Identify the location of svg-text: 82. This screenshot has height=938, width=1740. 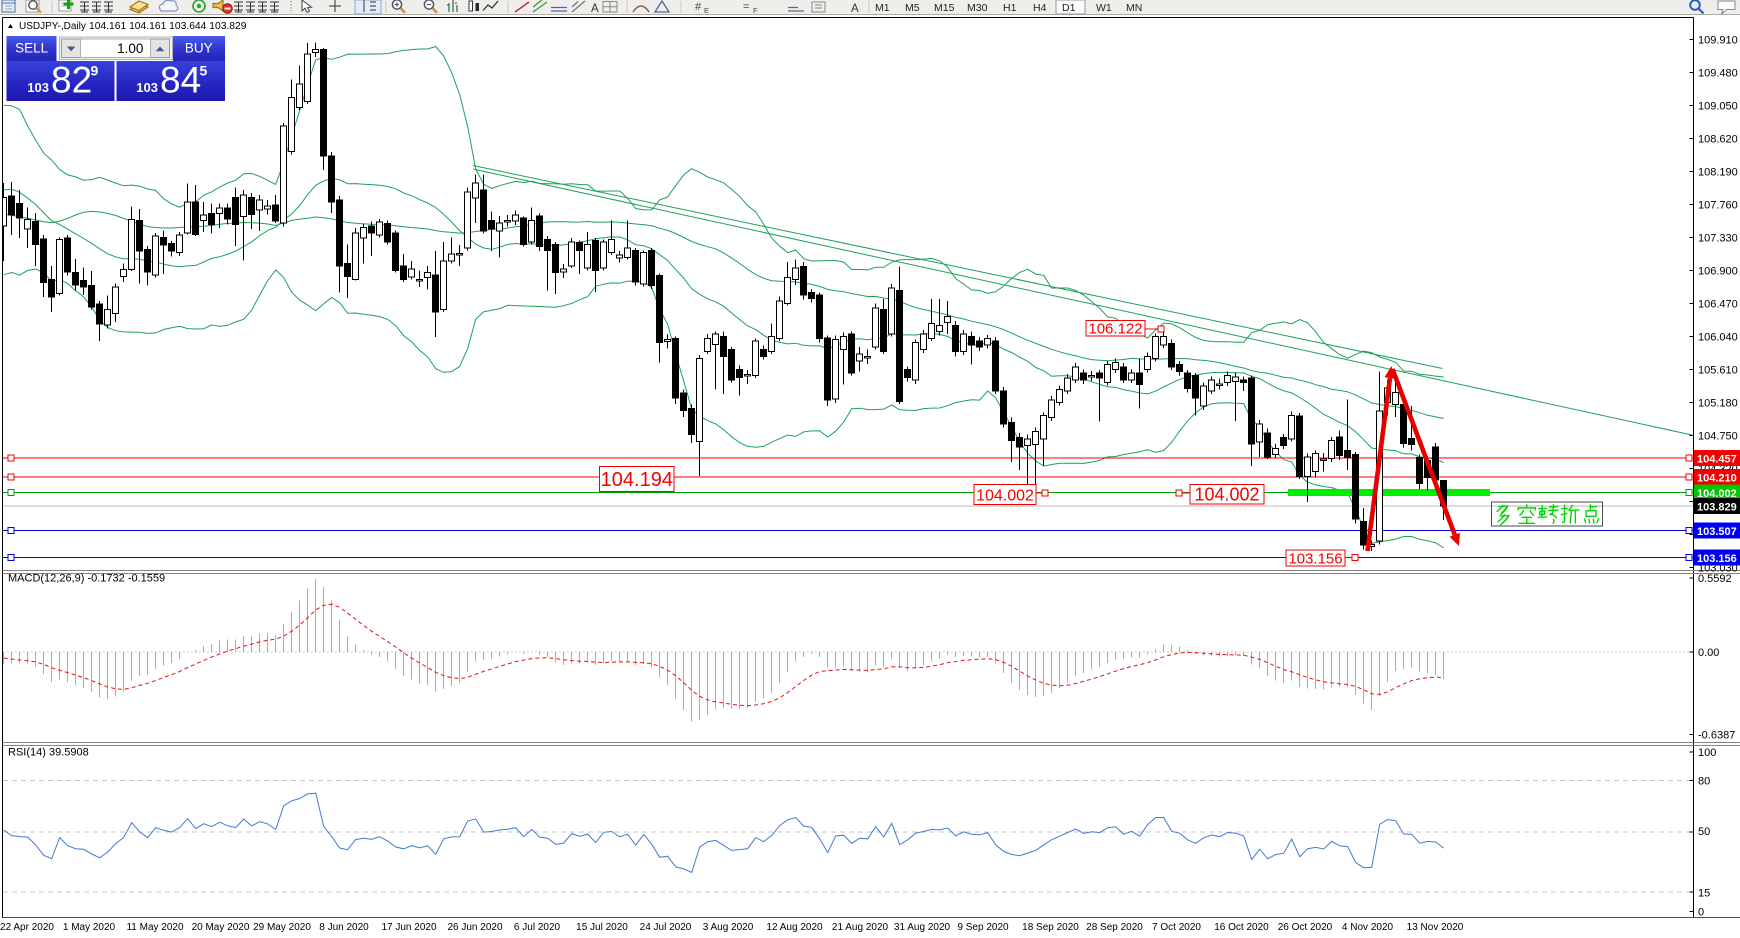
(71, 80).